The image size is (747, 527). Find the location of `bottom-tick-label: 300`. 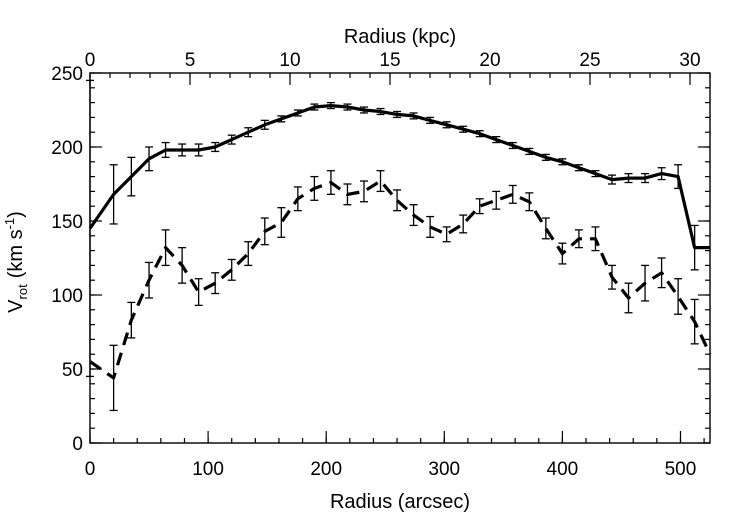

bottom-tick-label: 300 is located at coordinates (444, 469).